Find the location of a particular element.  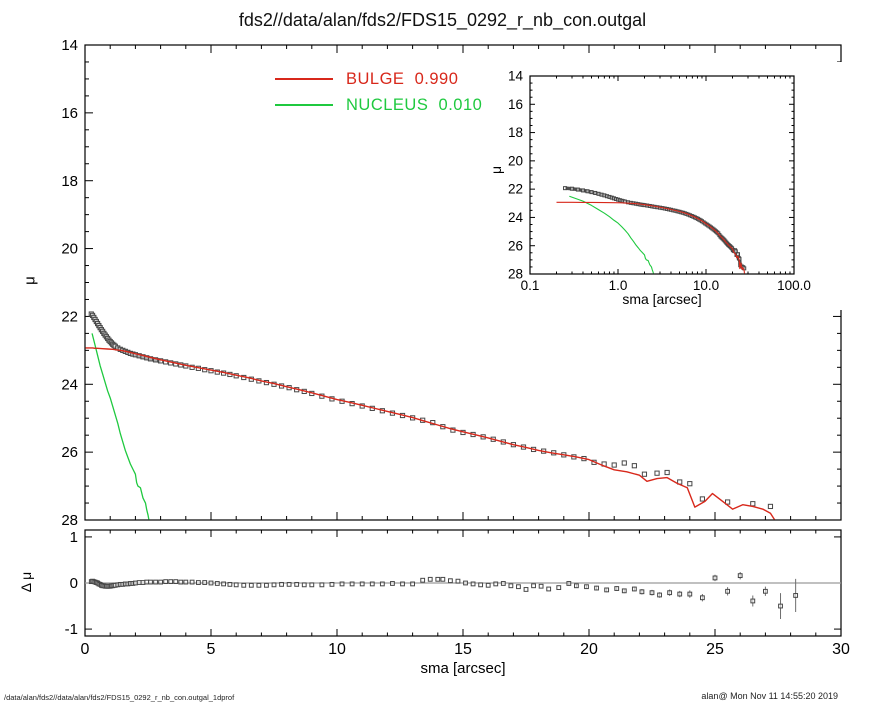

nucleus-line-swatch is located at coordinates (304, 105).